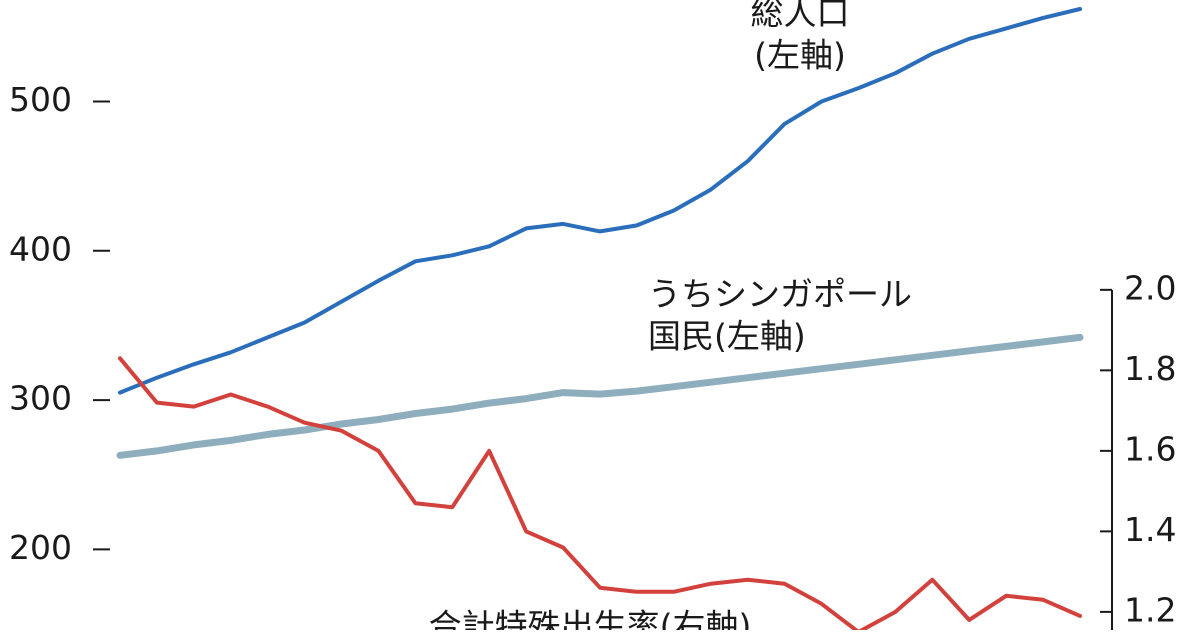  What do you see at coordinates (800, 16) in the screenshot?
I see `series-label: 総人口` at bounding box center [800, 16].